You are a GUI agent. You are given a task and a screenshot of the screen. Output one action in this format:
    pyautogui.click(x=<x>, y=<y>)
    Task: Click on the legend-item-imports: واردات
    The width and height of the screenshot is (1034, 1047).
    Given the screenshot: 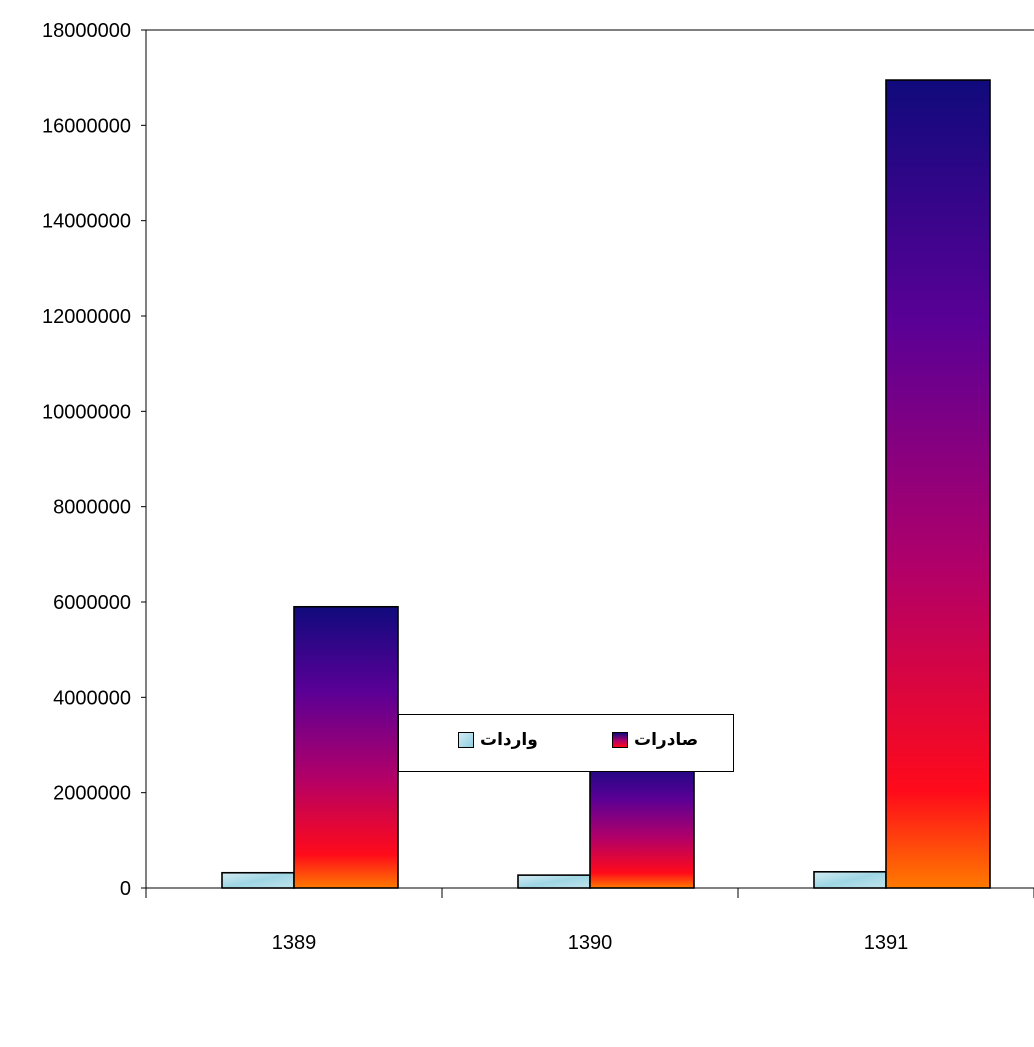 What is the action you would take?
    pyautogui.click(x=498, y=740)
    